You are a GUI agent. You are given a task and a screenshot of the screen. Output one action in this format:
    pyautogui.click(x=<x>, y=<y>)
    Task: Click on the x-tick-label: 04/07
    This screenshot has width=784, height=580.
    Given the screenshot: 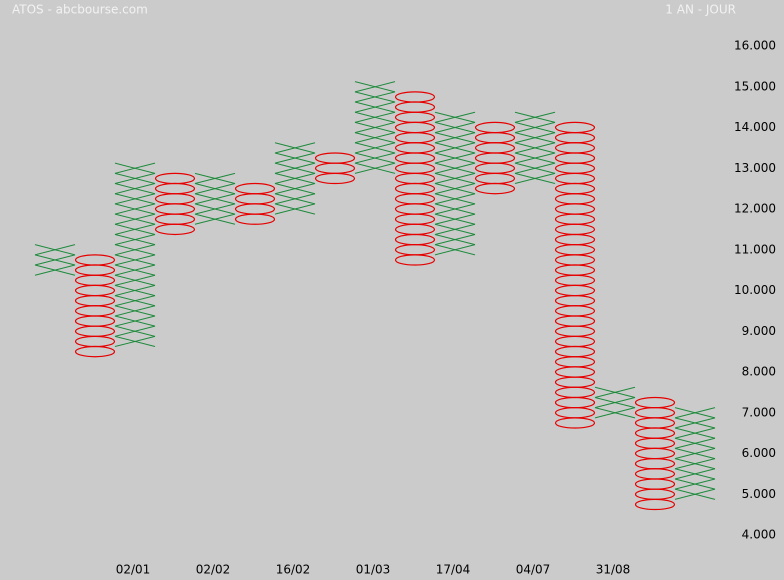 What is the action you would take?
    pyautogui.click(x=533, y=570)
    